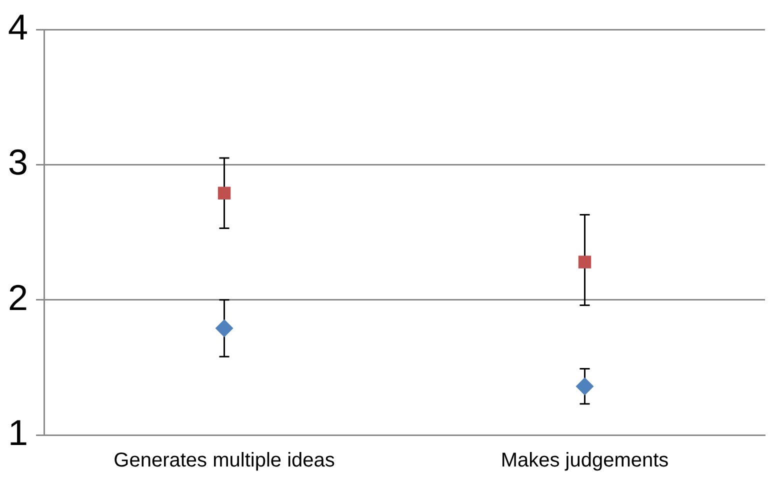 The width and height of the screenshot is (774, 491). Describe the element at coordinates (224, 461) in the screenshot. I see `x-tick-label: Generates multiple ideas` at that location.